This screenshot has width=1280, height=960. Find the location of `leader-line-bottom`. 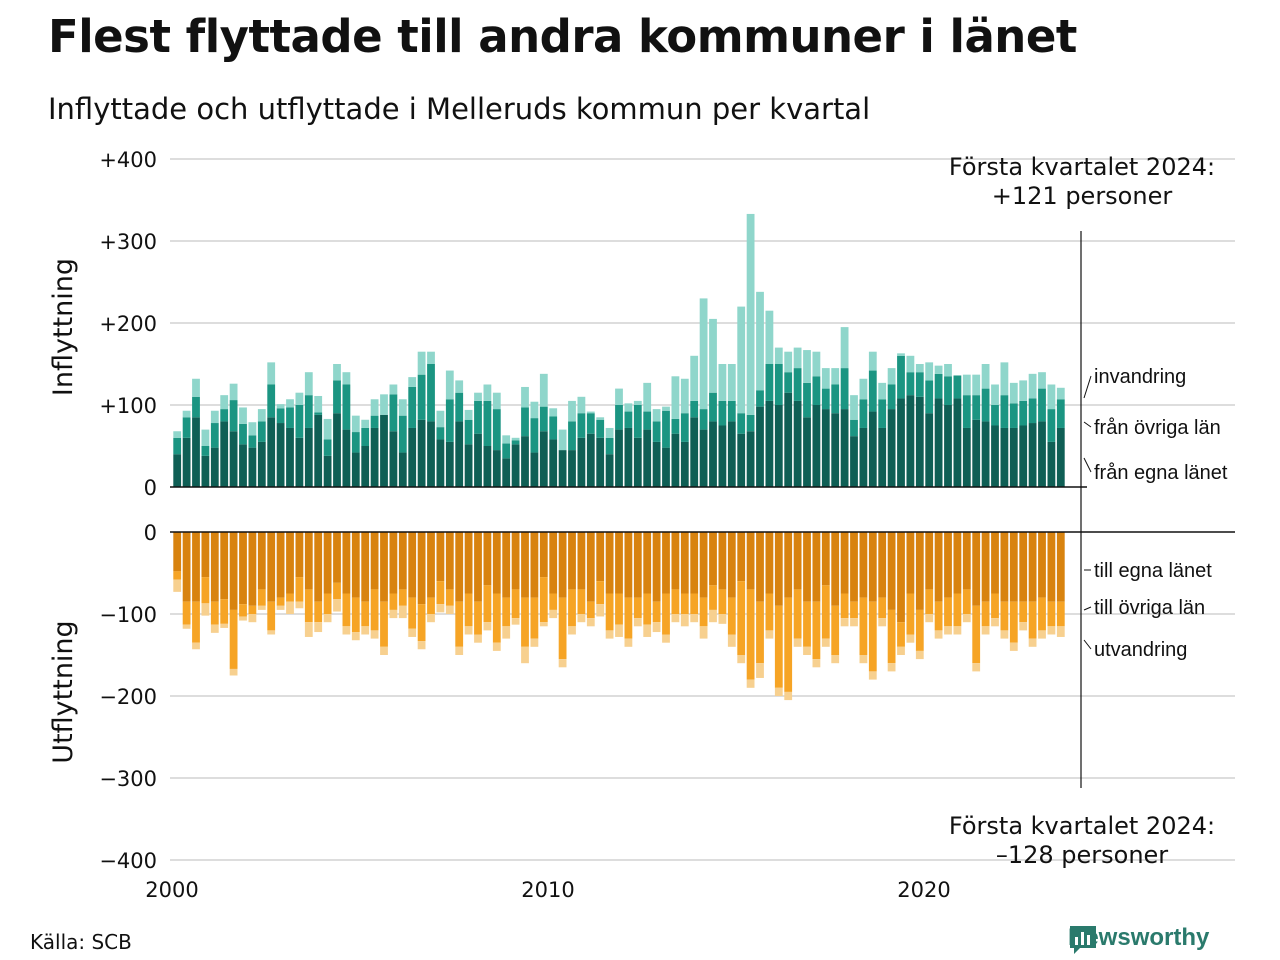

leader-line-bottom is located at coordinates (1087, 608).